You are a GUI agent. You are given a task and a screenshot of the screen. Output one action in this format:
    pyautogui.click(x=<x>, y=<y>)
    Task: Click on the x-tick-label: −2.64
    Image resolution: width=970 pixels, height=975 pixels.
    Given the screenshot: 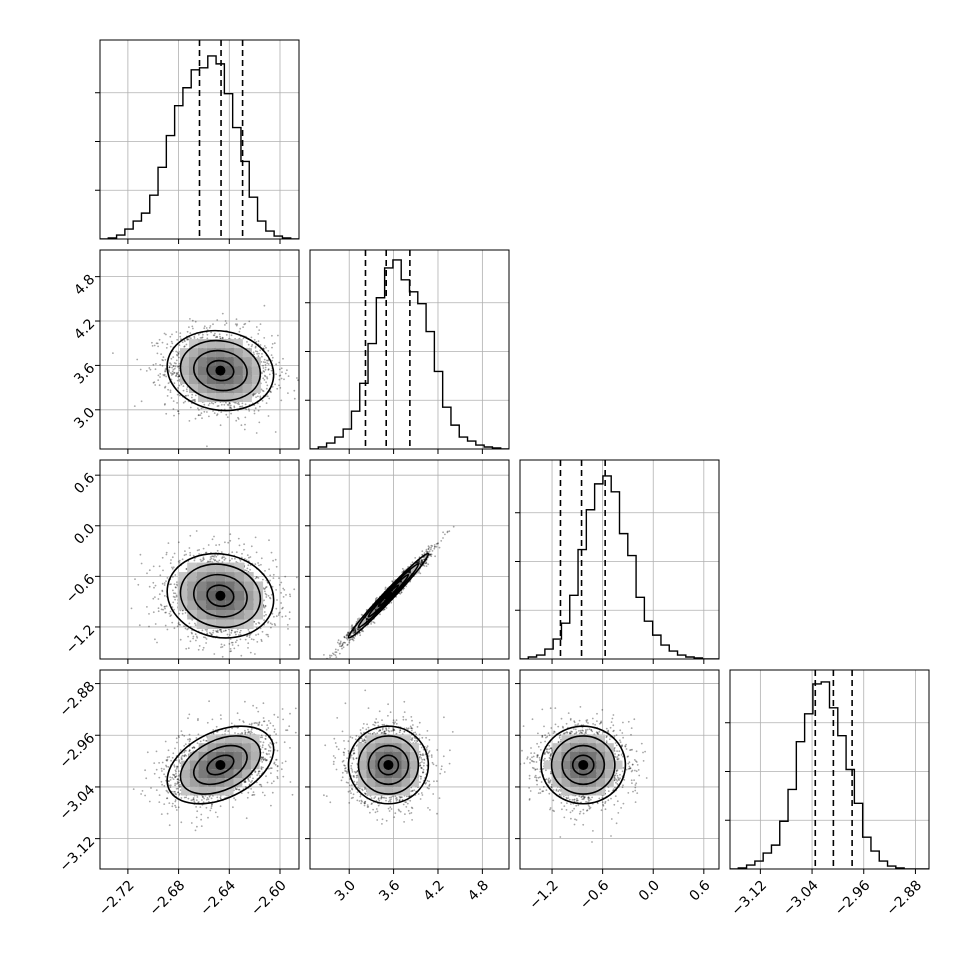 What is the action you would take?
    pyautogui.click(x=218, y=898)
    